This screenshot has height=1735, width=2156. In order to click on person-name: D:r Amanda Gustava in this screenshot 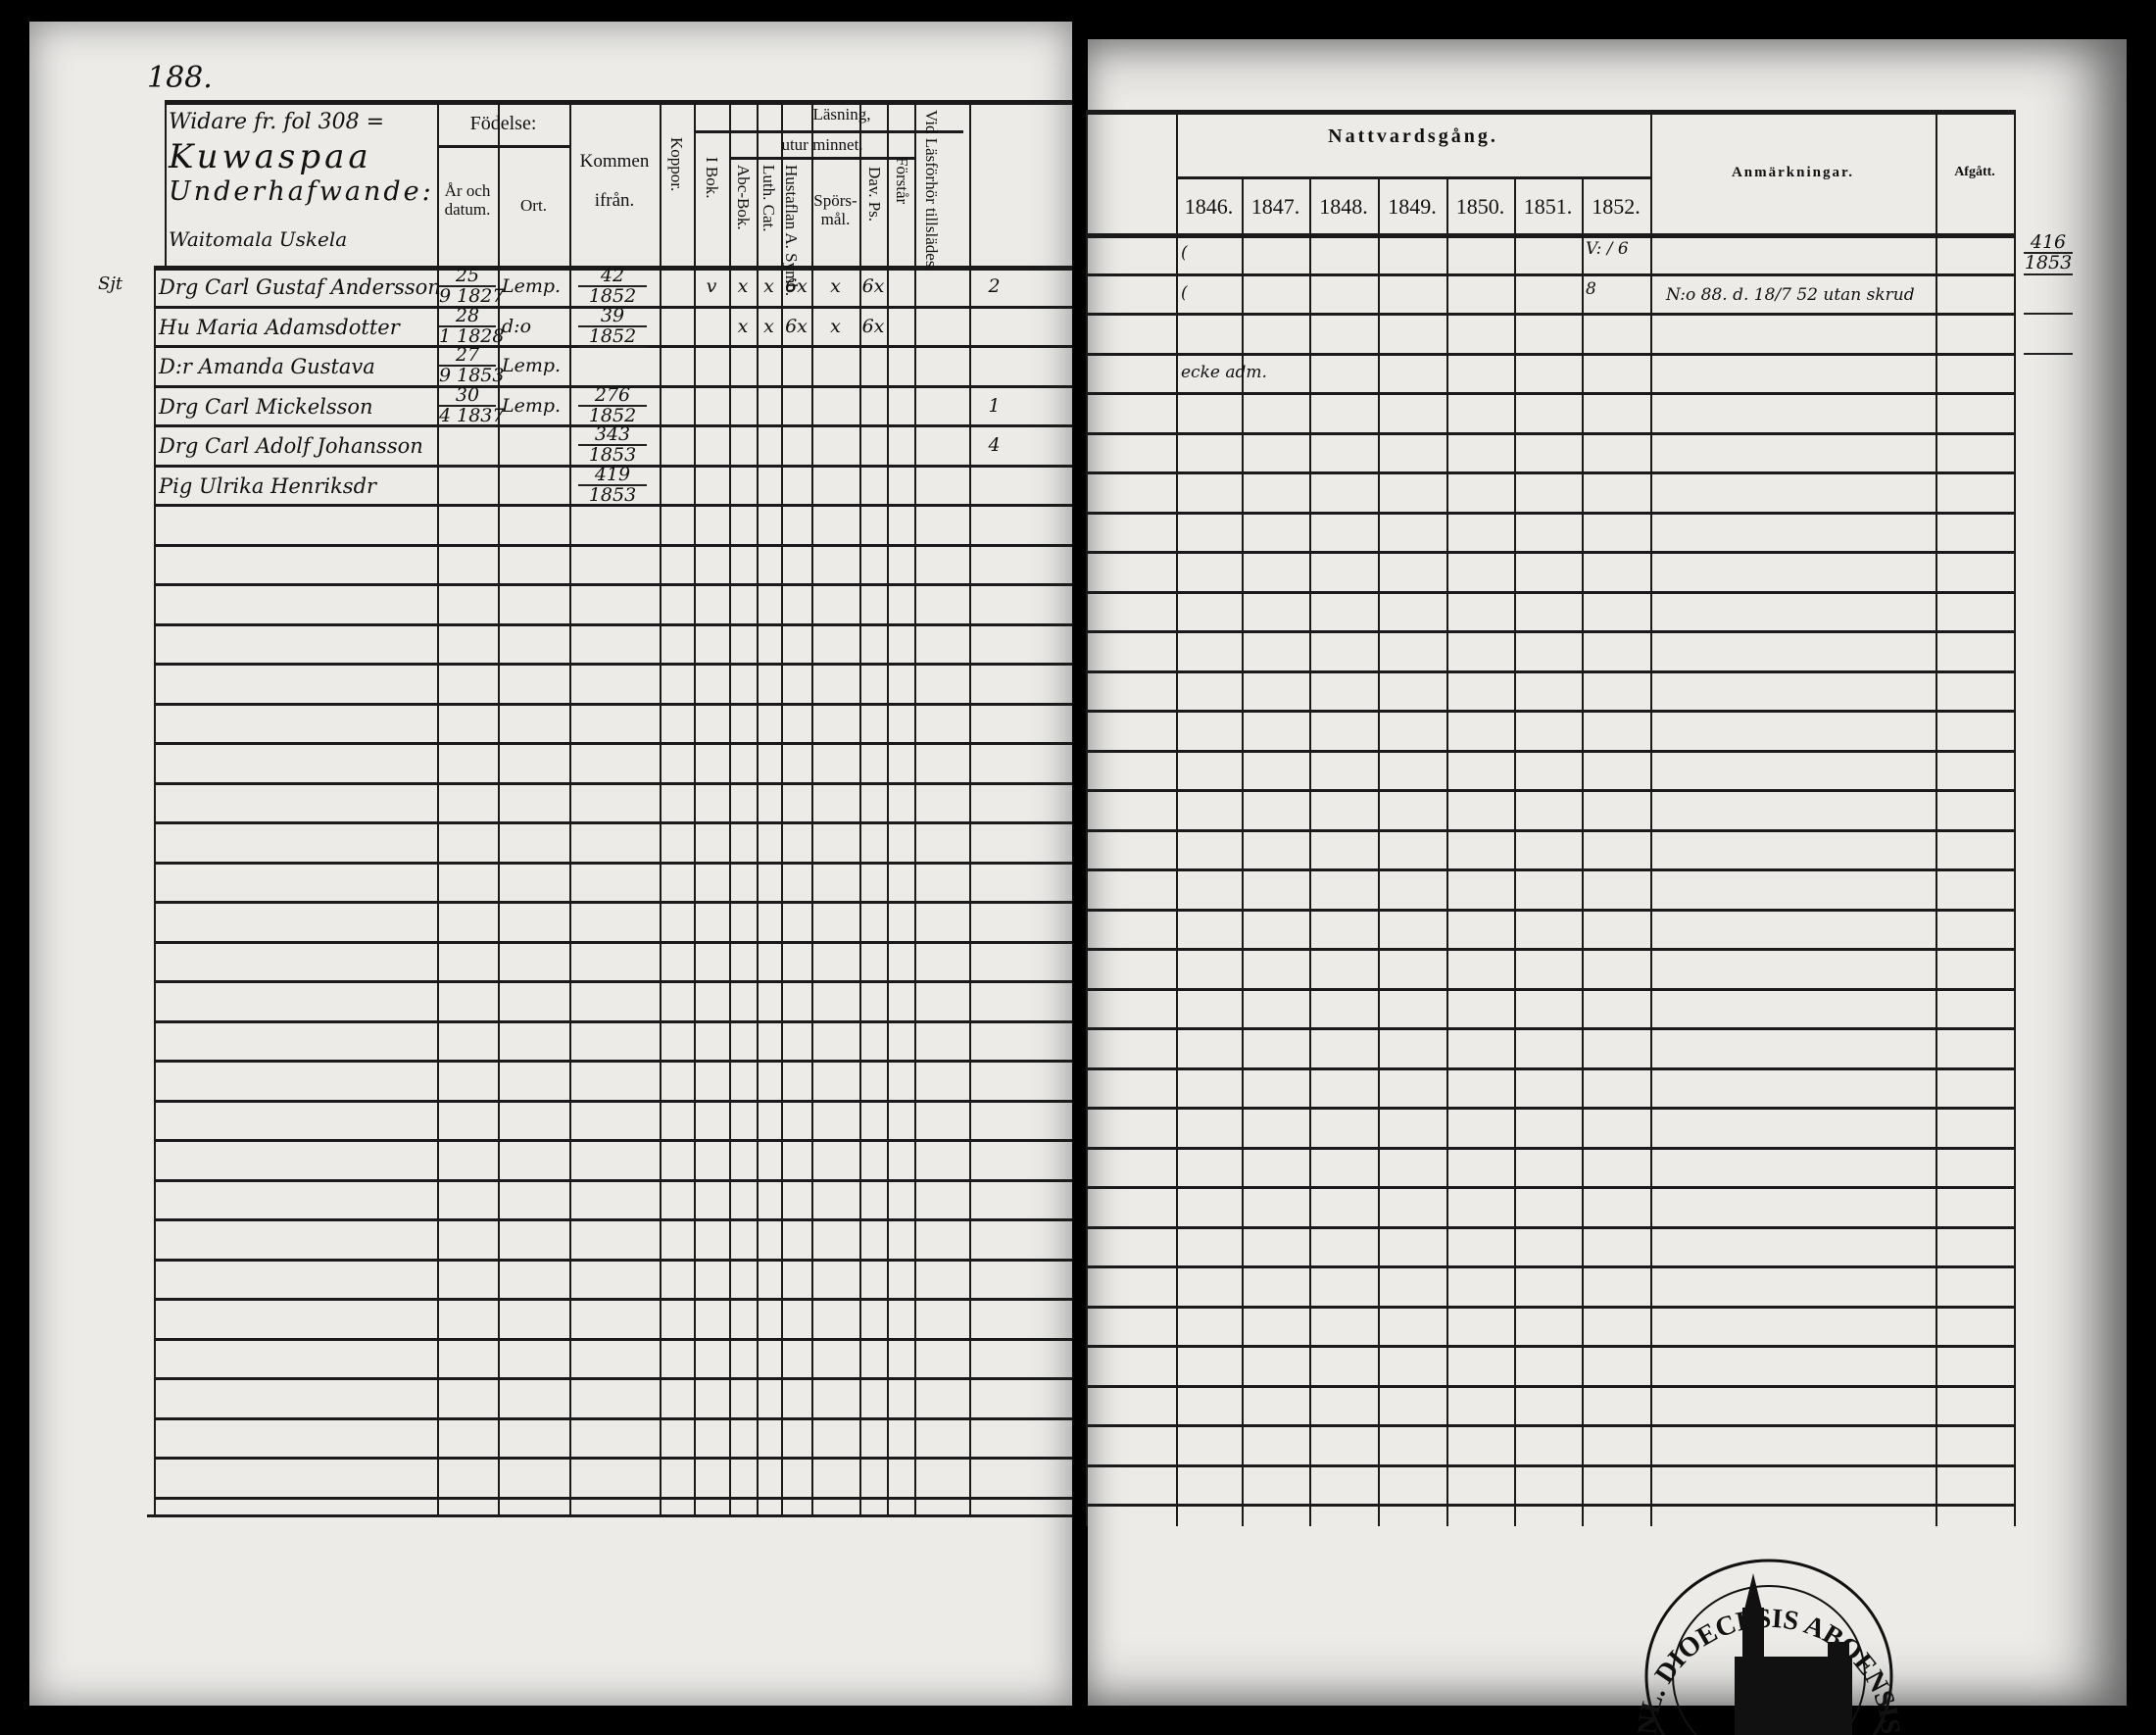, I will do `click(267, 366)`.